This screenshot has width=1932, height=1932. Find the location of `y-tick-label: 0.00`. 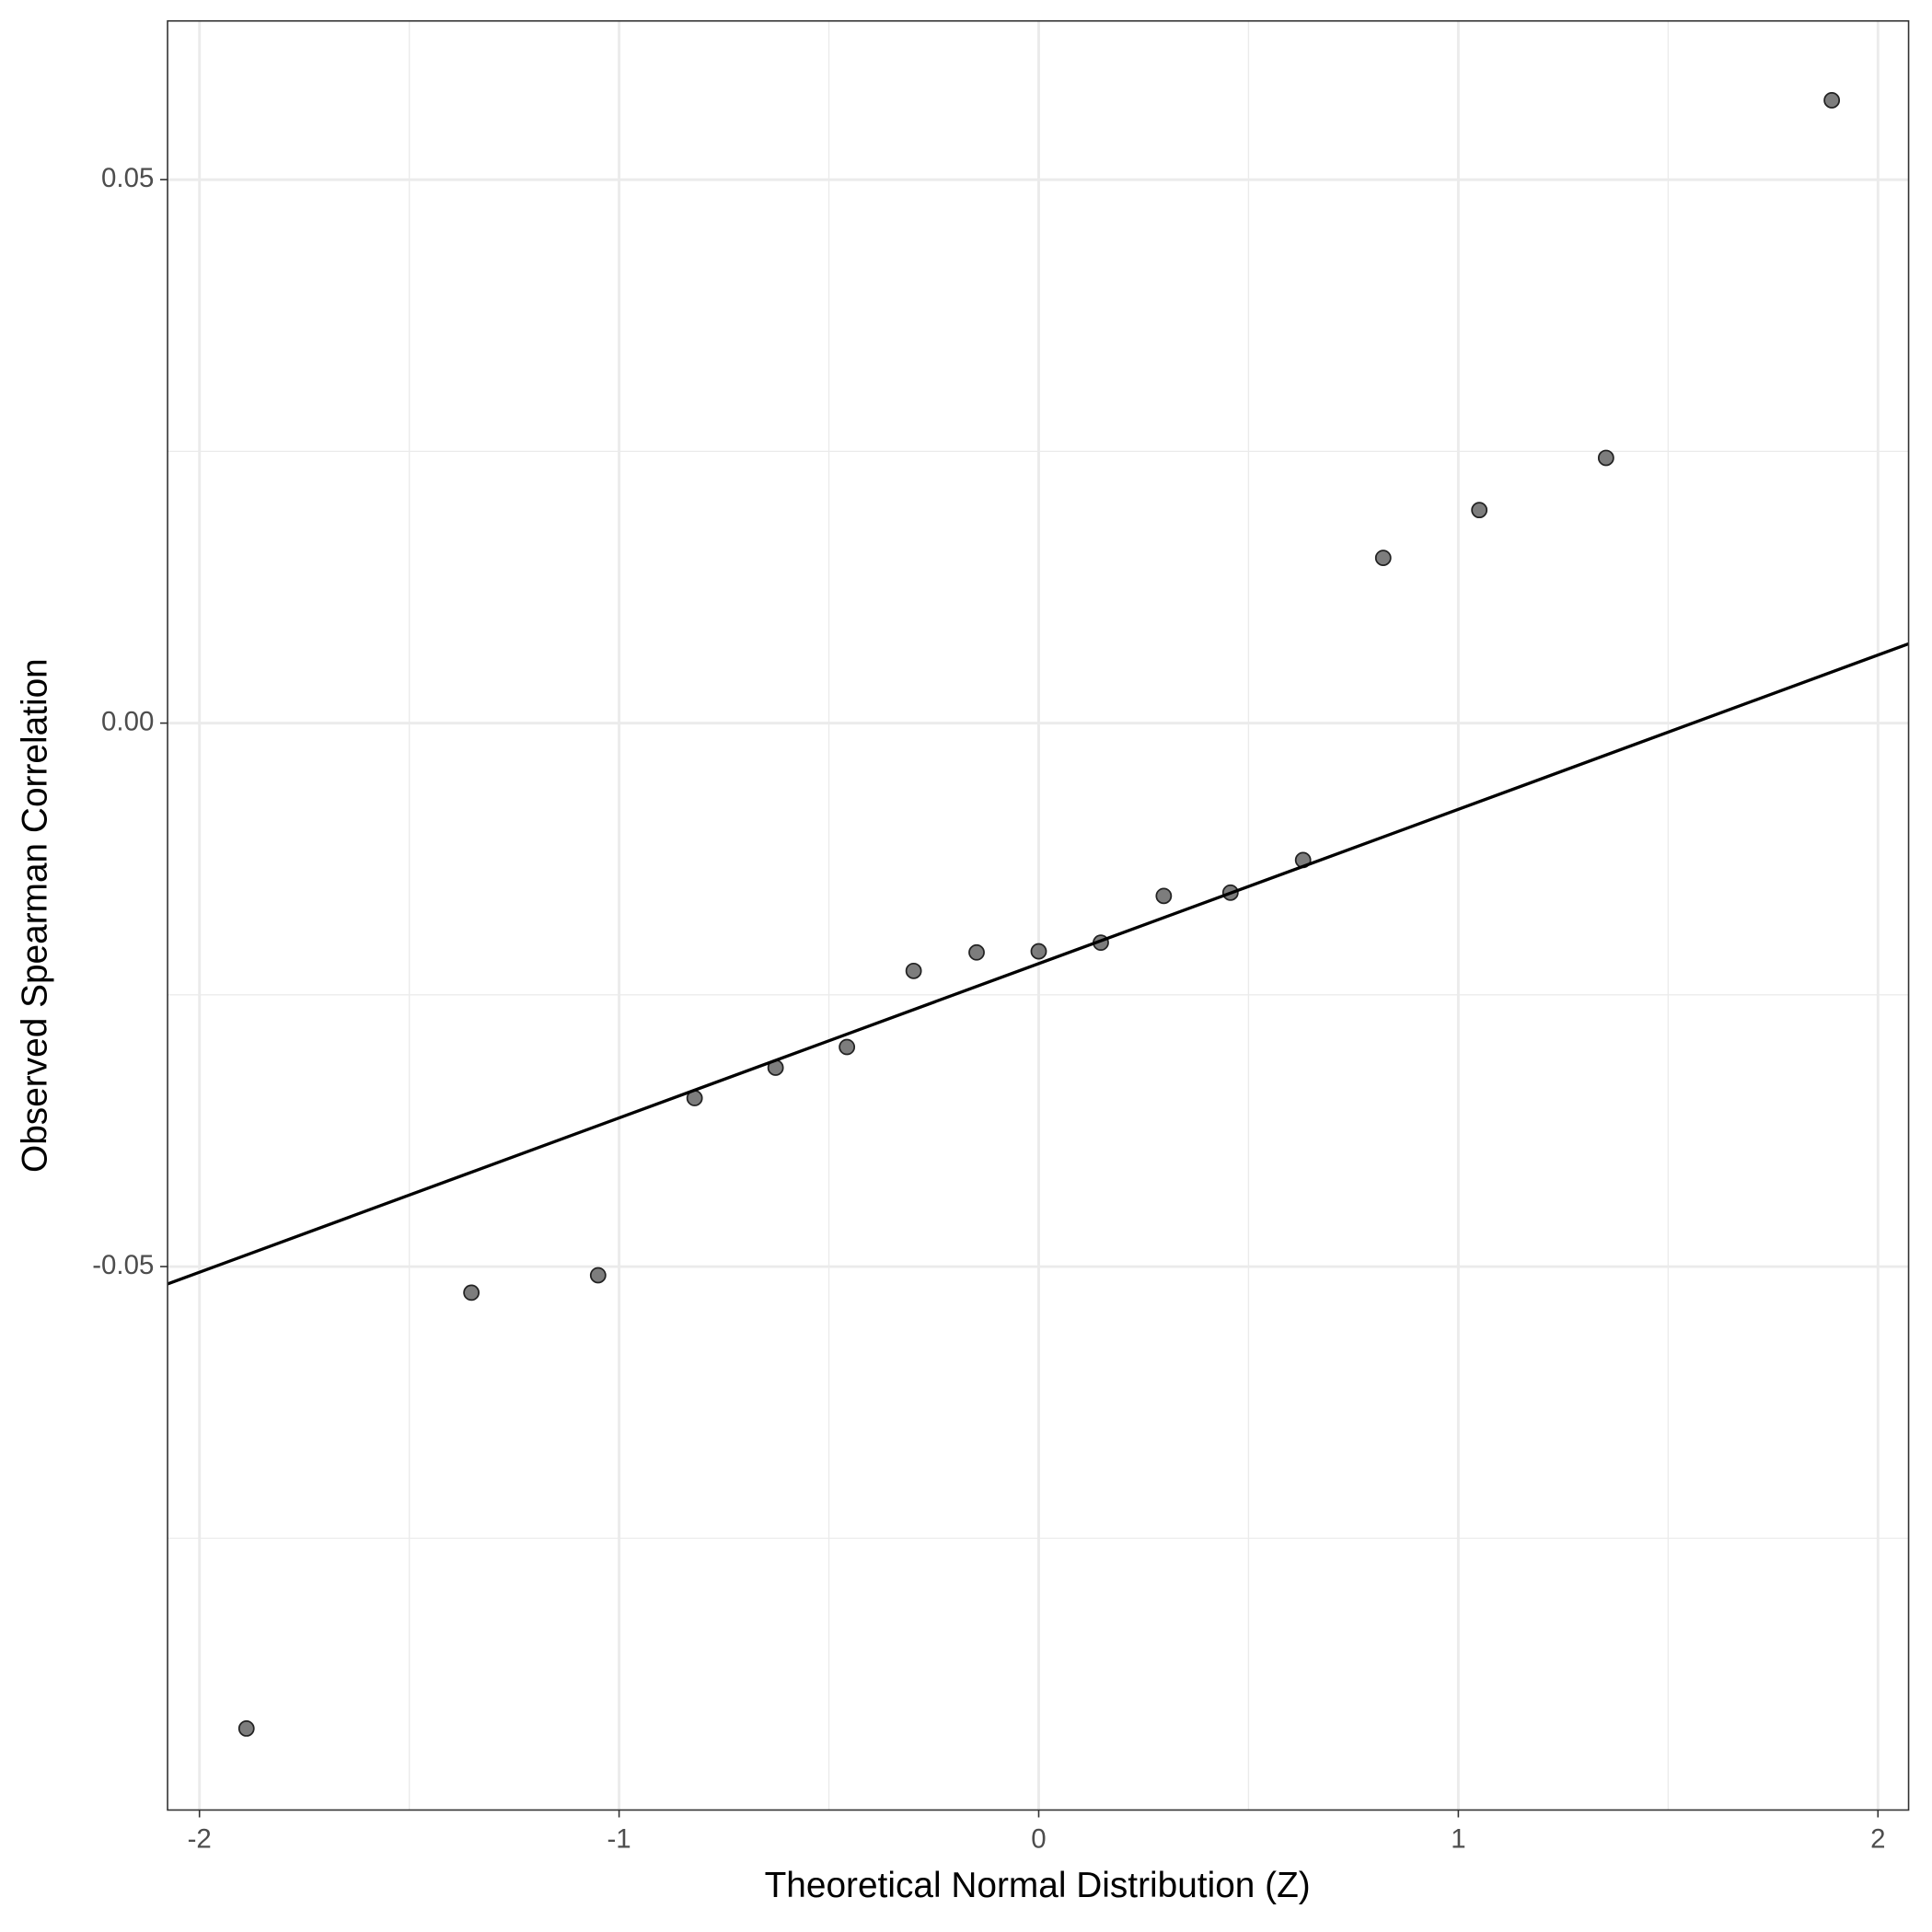

y-tick-label: 0.00 is located at coordinates (127, 721).